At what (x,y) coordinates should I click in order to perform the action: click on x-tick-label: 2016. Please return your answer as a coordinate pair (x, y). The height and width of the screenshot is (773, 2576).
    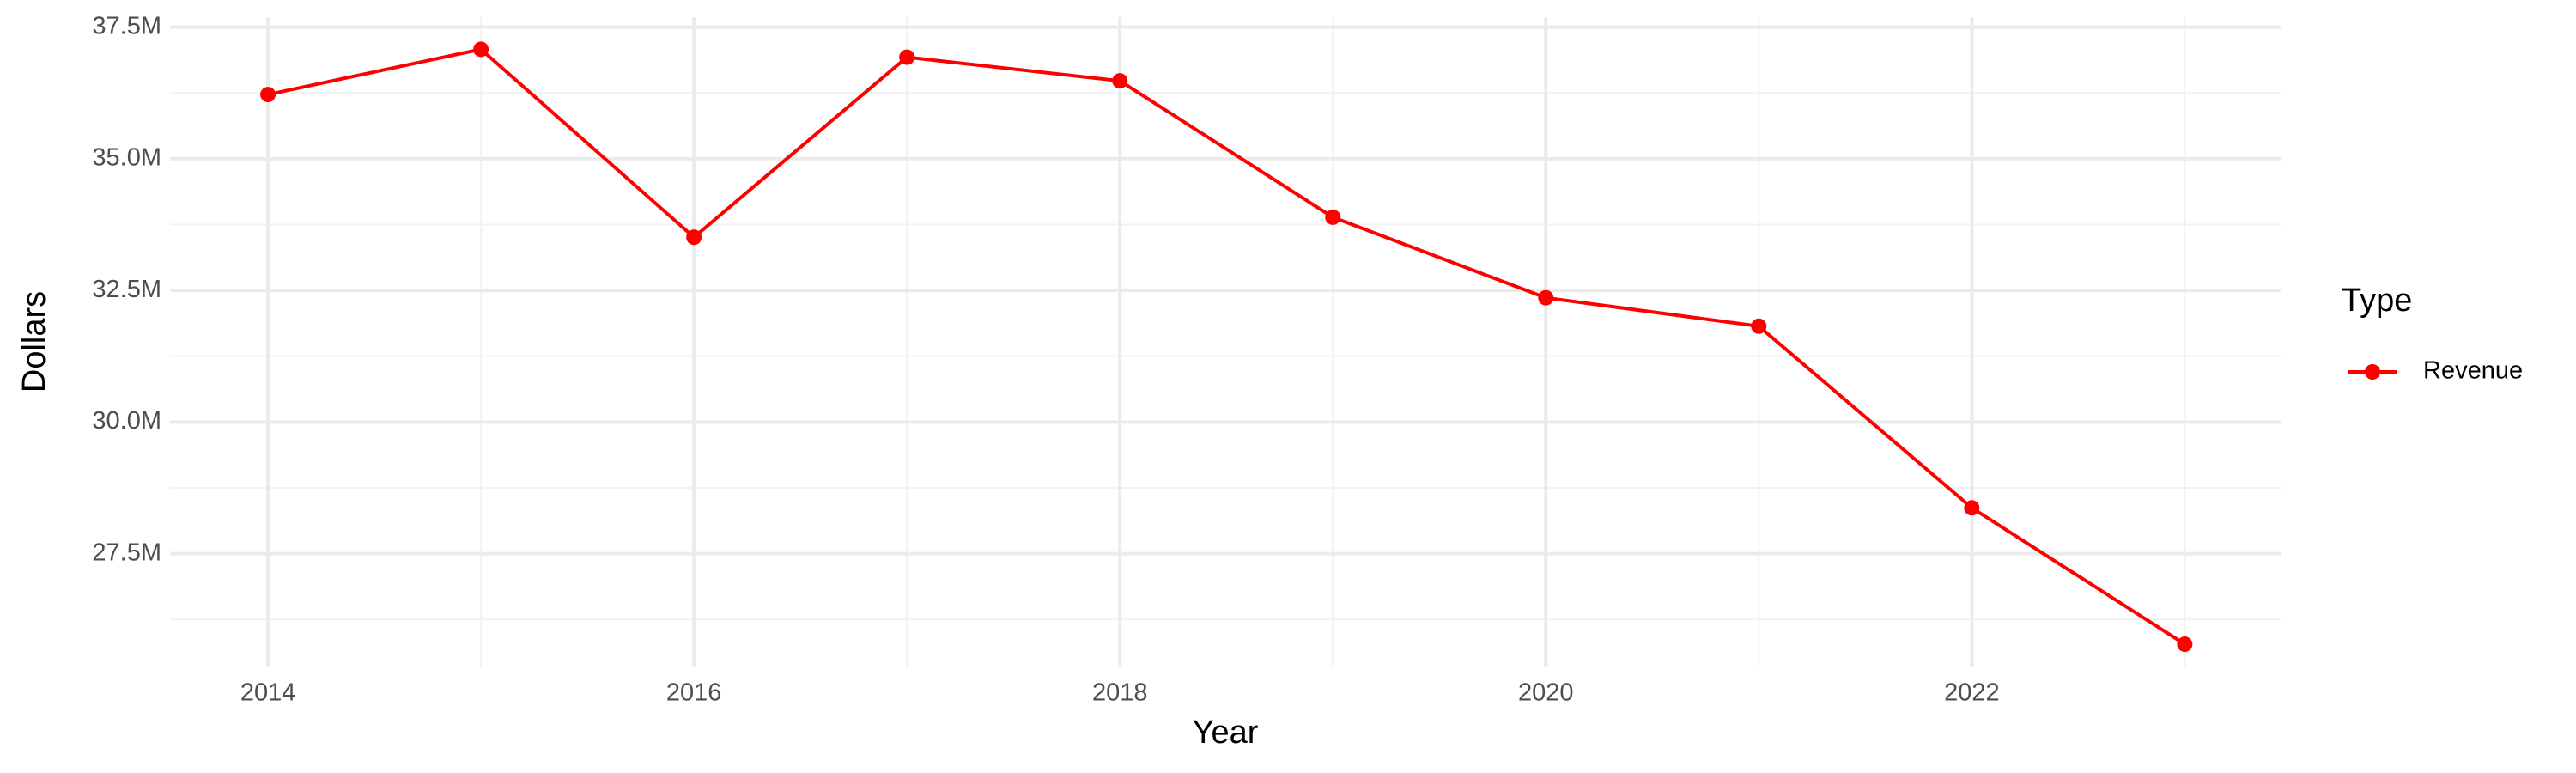
    Looking at the image, I should click on (694, 693).